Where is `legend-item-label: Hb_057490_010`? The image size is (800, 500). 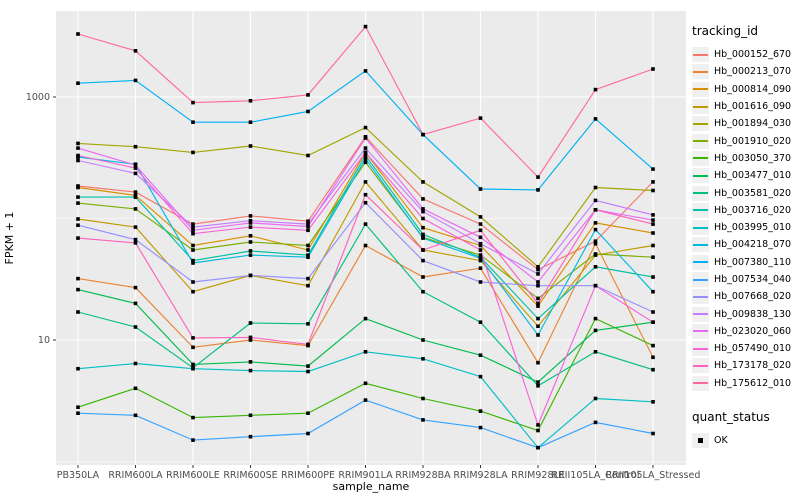 legend-item-label: Hb_057490_010 is located at coordinates (753, 349).